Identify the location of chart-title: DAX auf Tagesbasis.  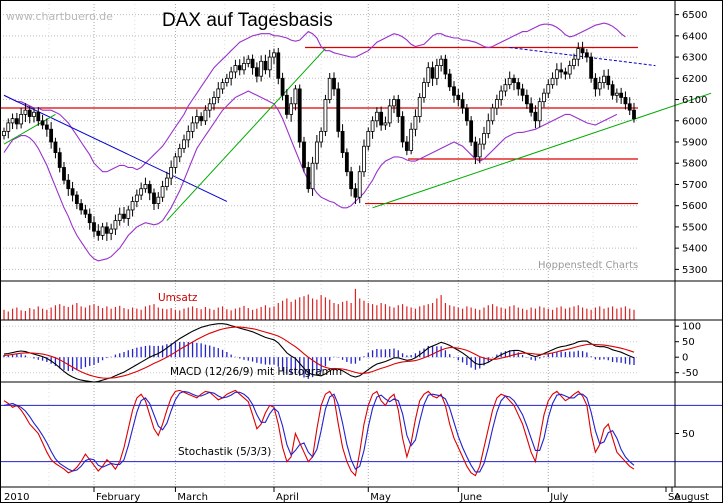
(247, 20).